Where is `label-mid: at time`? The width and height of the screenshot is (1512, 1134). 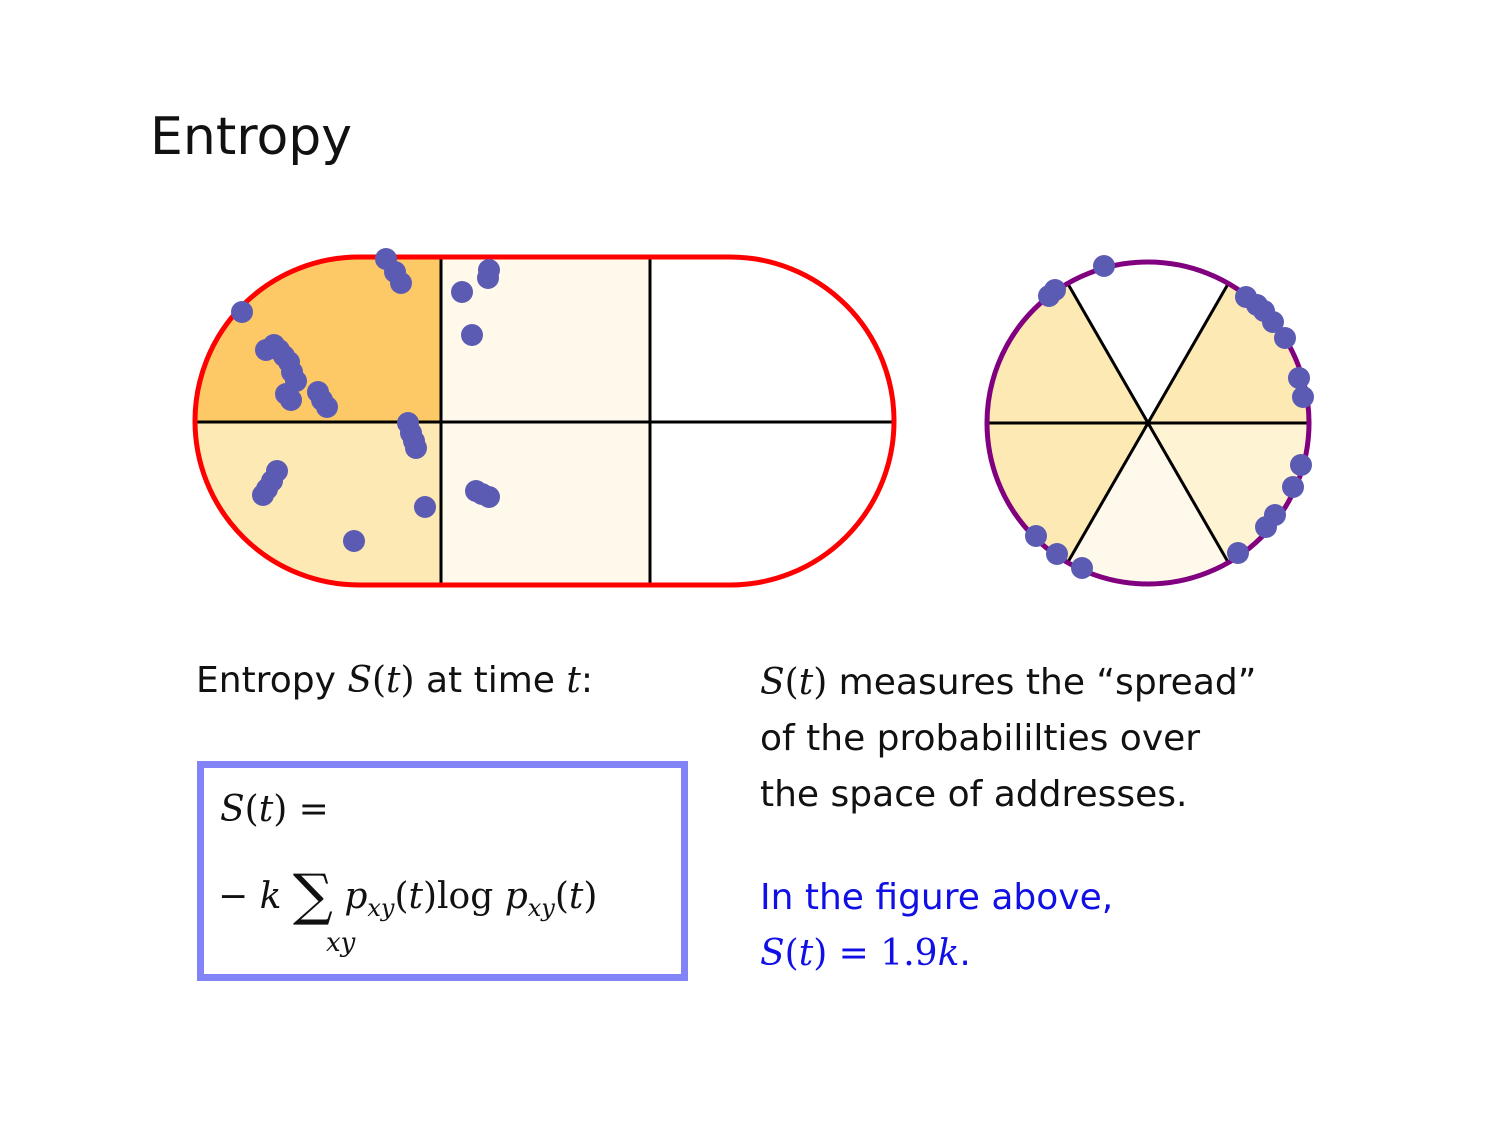
label-mid: at time is located at coordinates (490, 680).